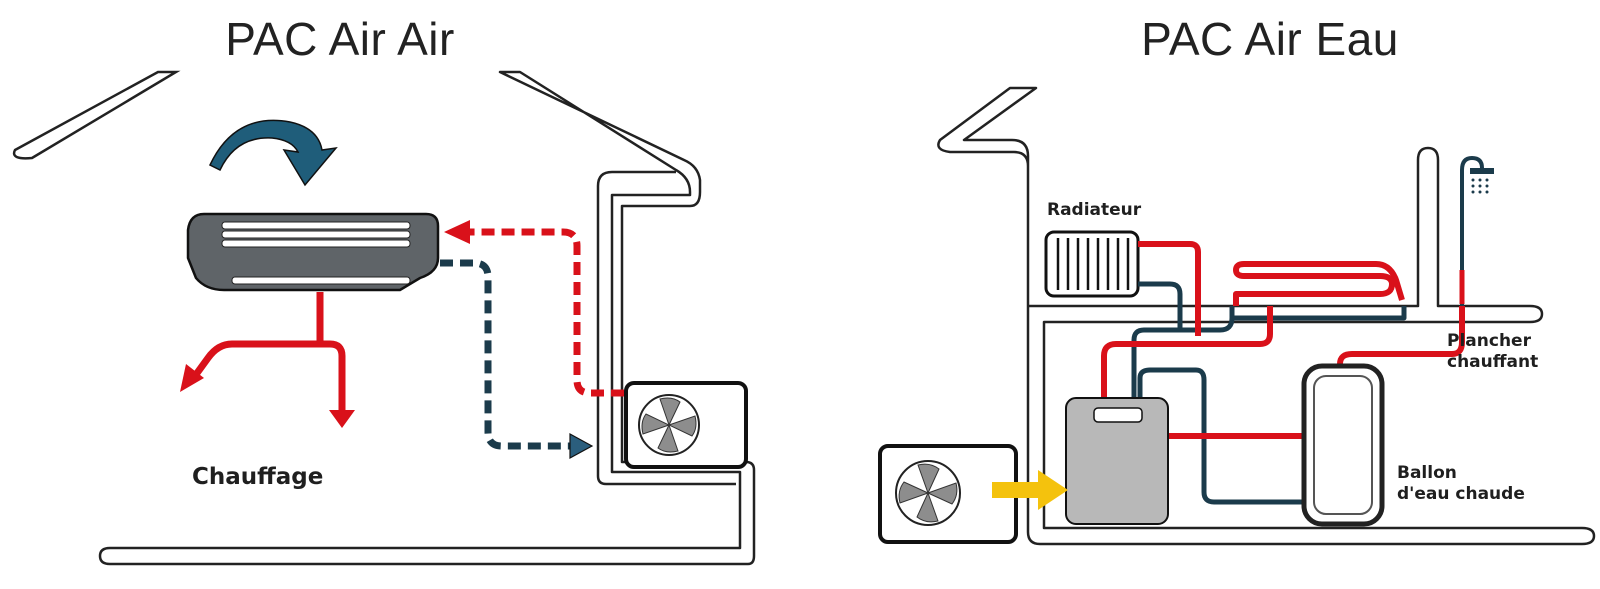 This screenshot has height=589, width=1600. I want to click on heating-output-arrows, so click(267, 360).